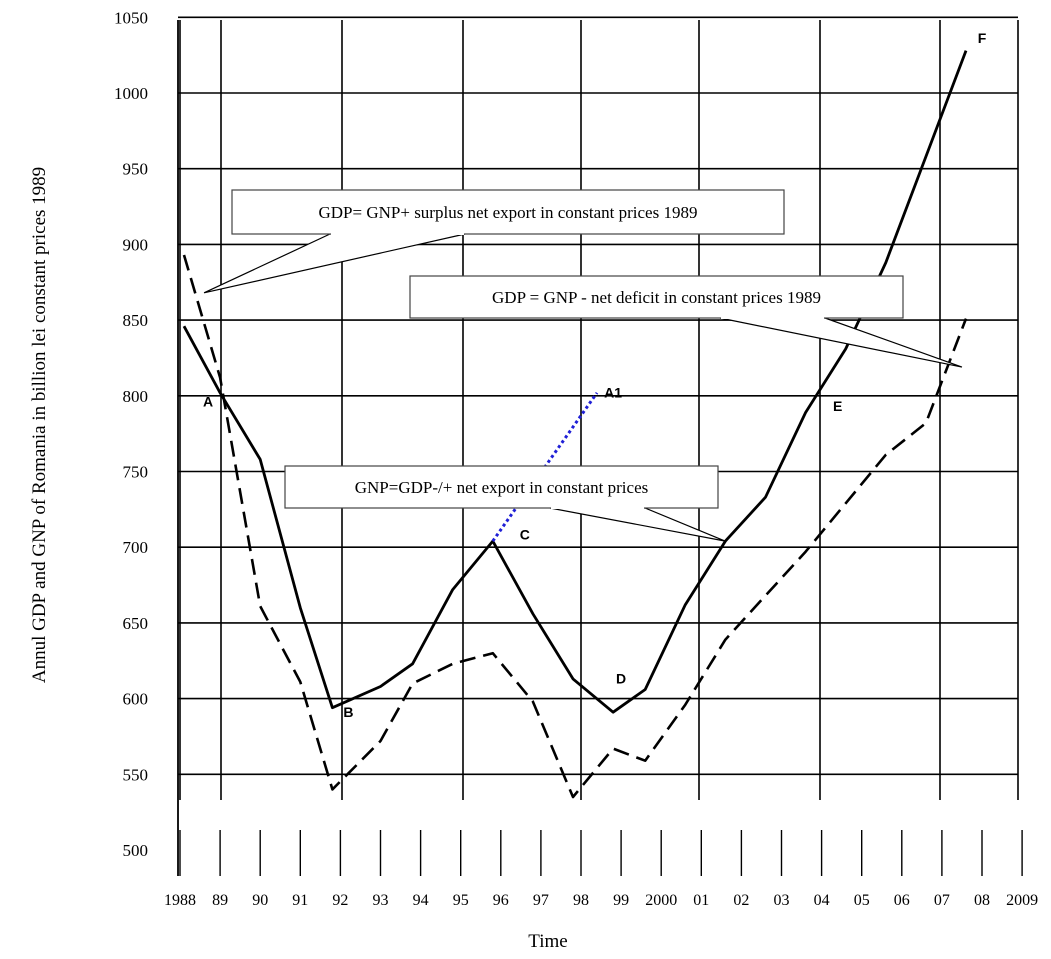  Describe the element at coordinates (208, 401) in the screenshot. I see `point-label: A` at that location.